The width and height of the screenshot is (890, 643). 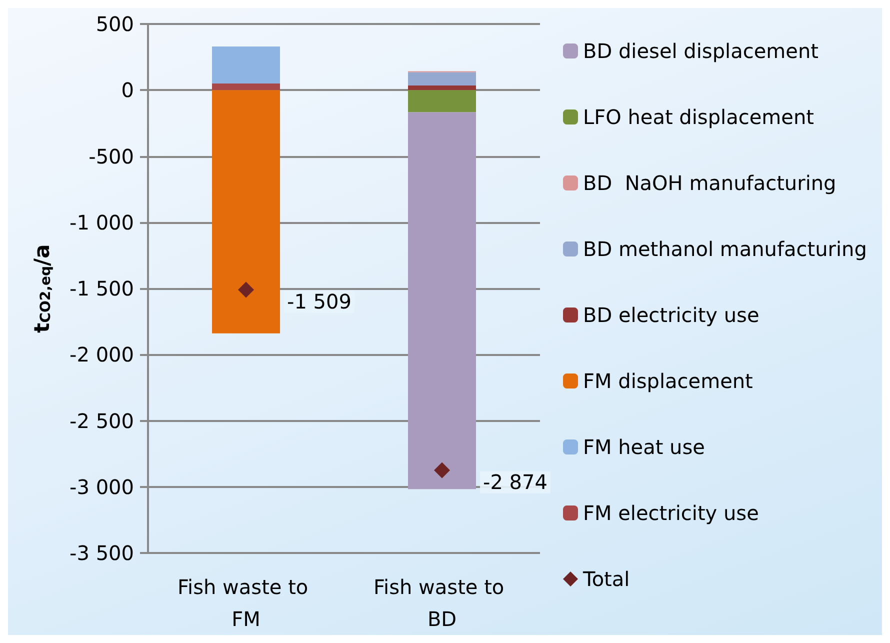 What do you see at coordinates (102, 553) in the screenshot?
I see `y-tick-label: -3 500` at bounding box center [102, 553].